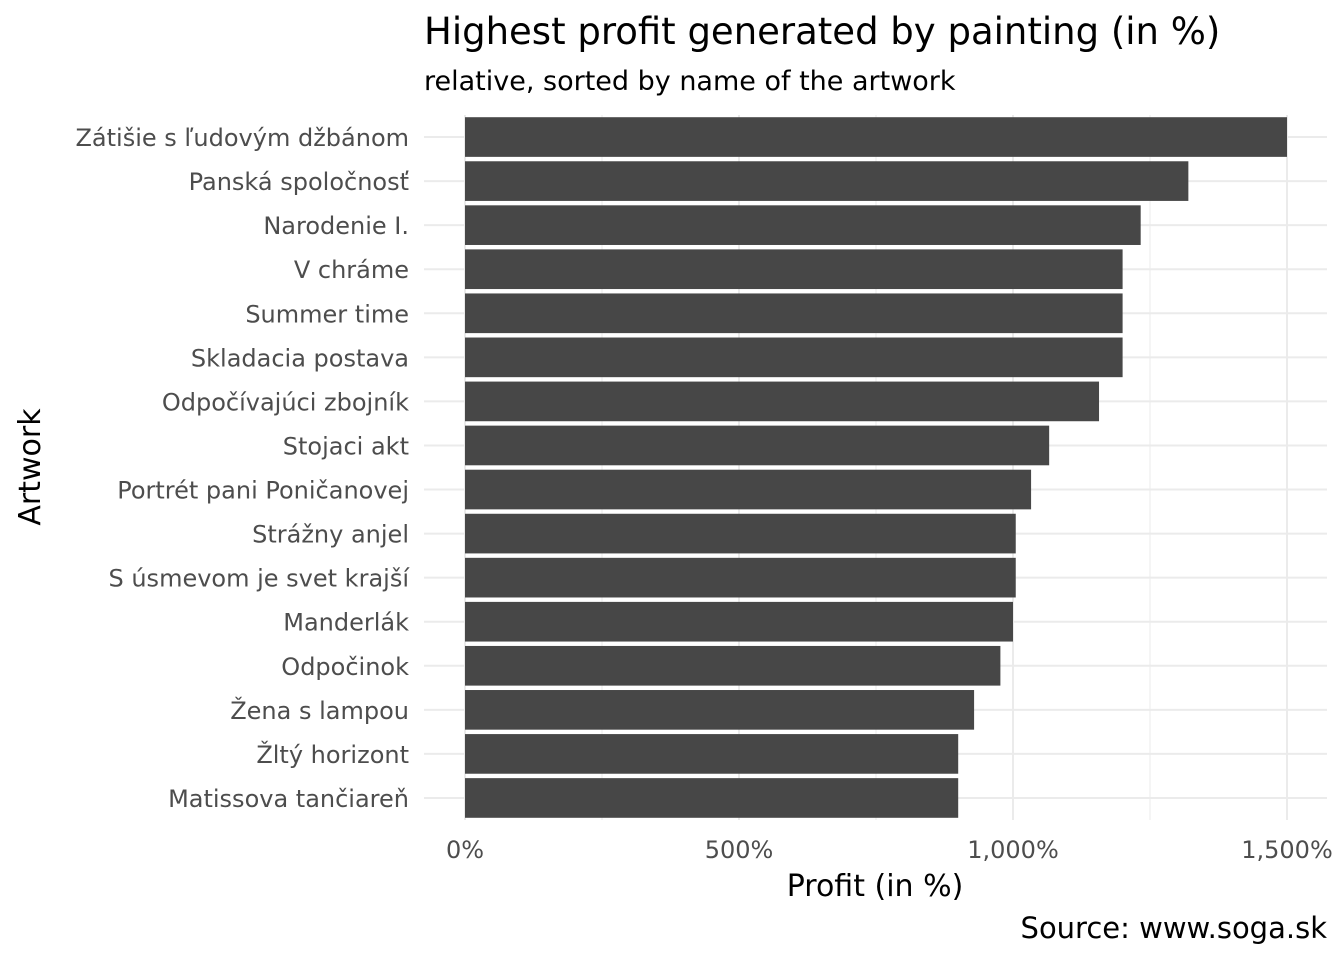  Describe the element at coordinates (300, 358) in the screenshot. I see `y-tick-label: Skladacia postava` at that location.